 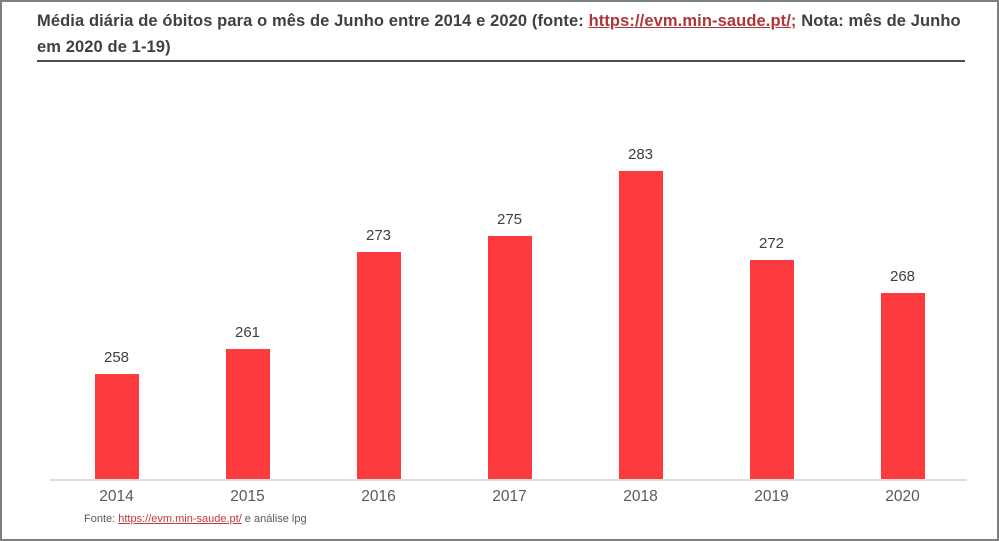 What do you see at coordinates (771, 496) in the screenshot?
I see `x-axis-label: 2019` at bounding box center [771, 496].